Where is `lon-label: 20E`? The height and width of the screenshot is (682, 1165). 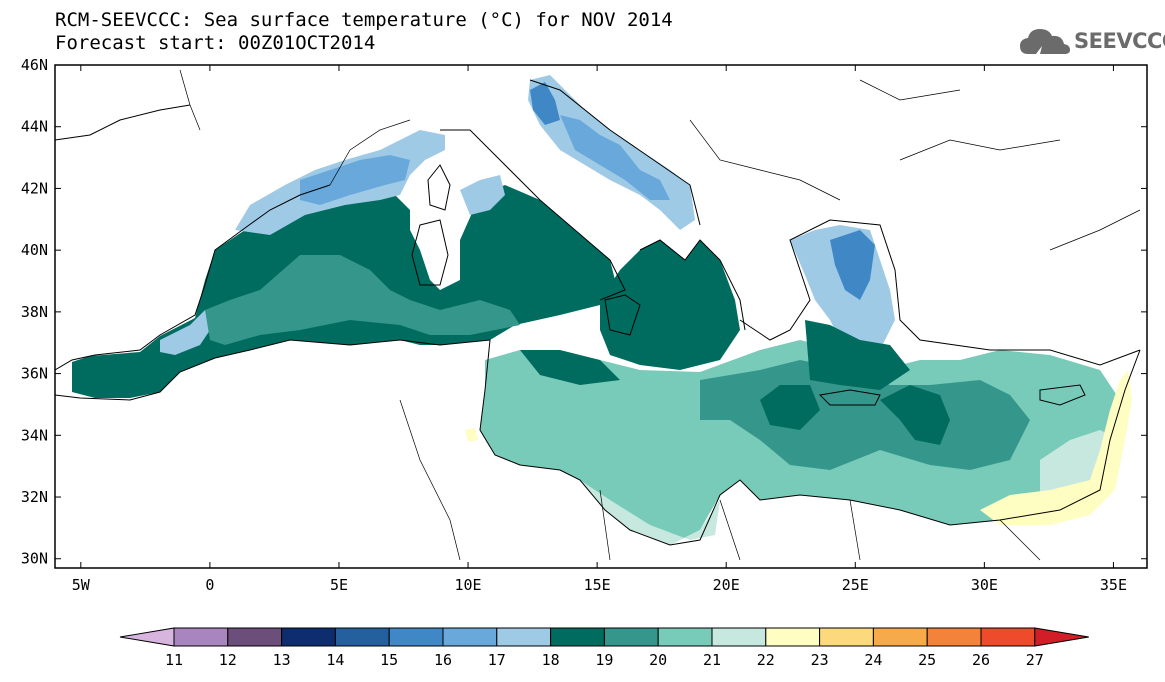 lon-label: 20E is located at coordinates (726, 585).